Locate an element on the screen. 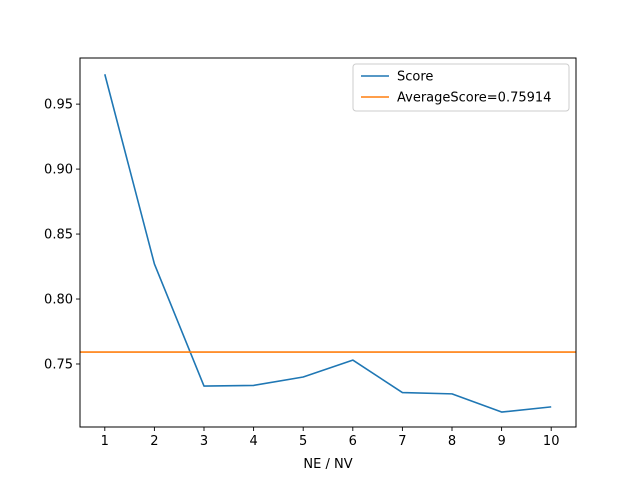 Image resolution: width=640 pixels, height=480 pixels. x-tick-label: 3 is located at coordinates (204, 441).